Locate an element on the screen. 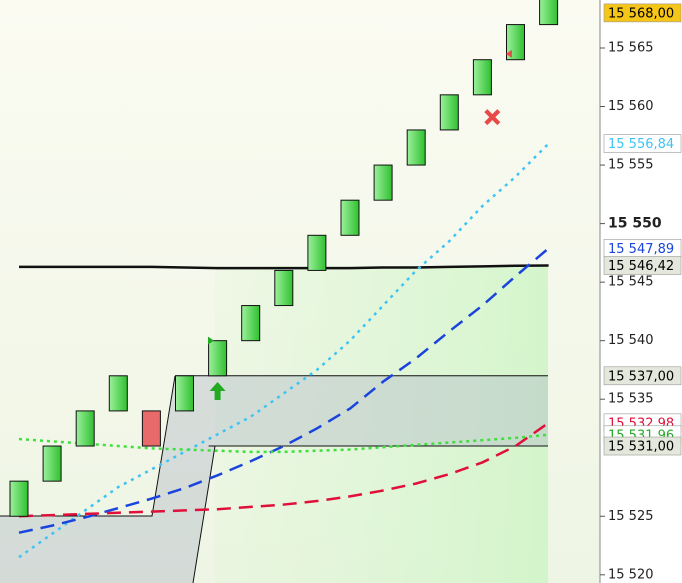 This screenshot has height=583, width=682. price-label: 15 537,00 is located at coordinates (641, 376).